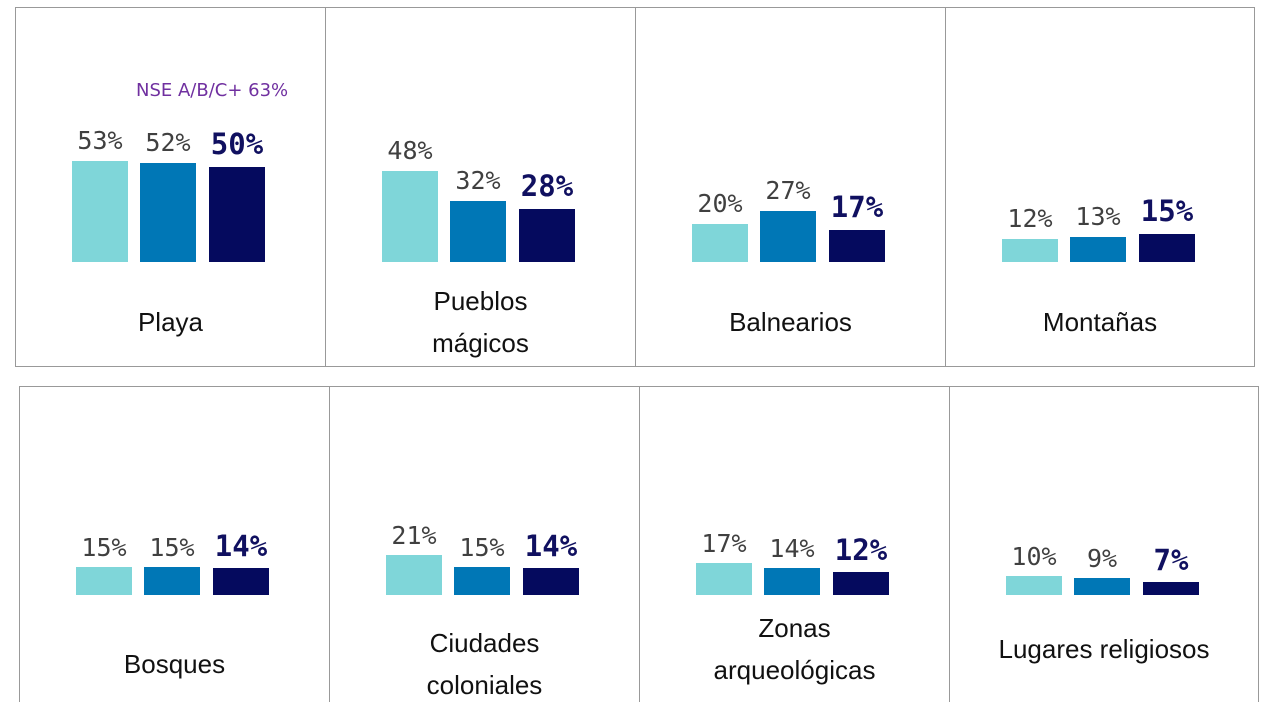 The height and width of the screenshot is (708, 1263). What do you see at coordinates (1034, 556) in the screenshot?
I see `value-label: 10%` at bounding box center [1034, 556].